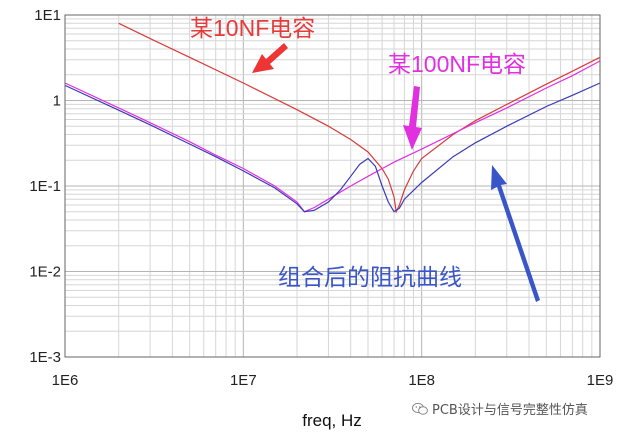  What do you see at coordinates (243, 380) in the screenshot?
I see `x-tick-label: 1E7` at bounding box center [243, 380].